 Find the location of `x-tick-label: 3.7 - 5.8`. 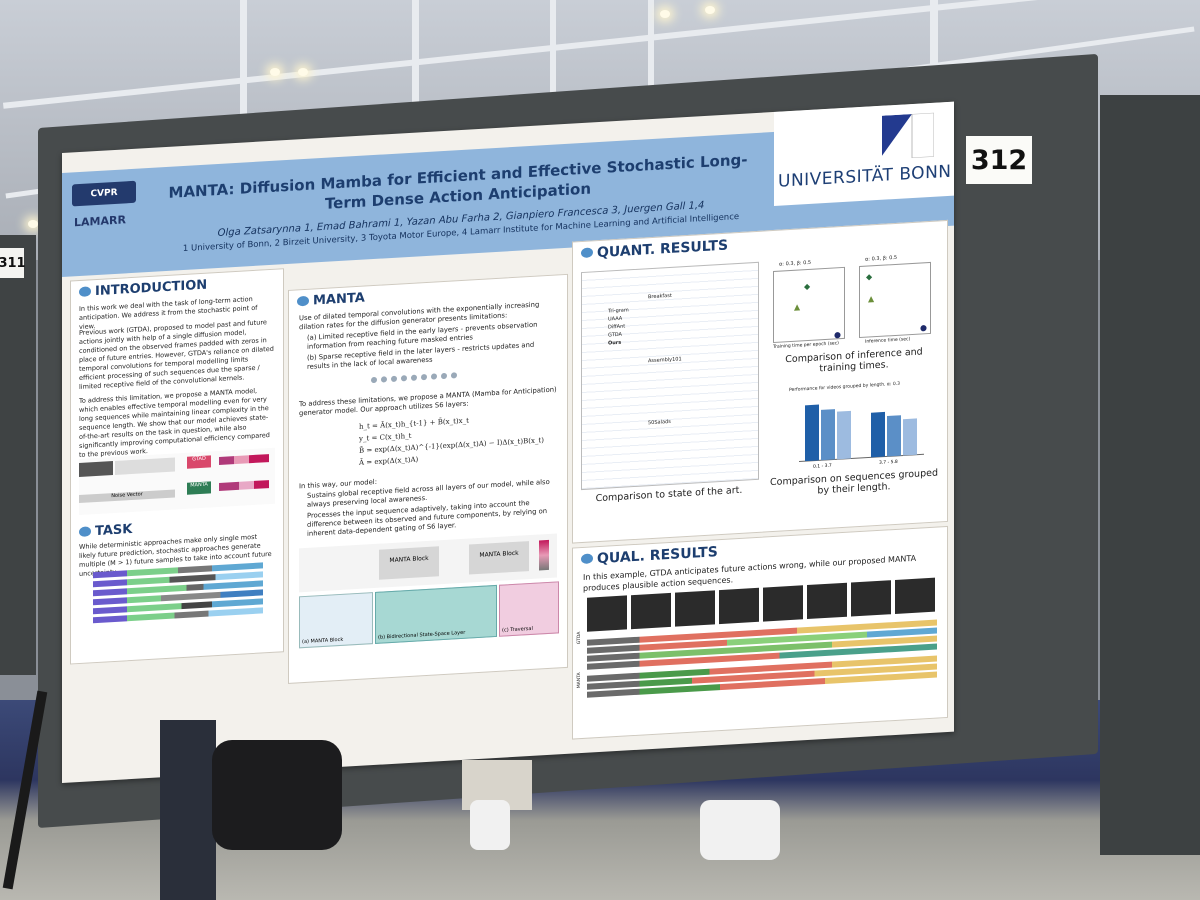

x-tick-label: 3.7 - 5.8 is located at coordinates (888, 462).